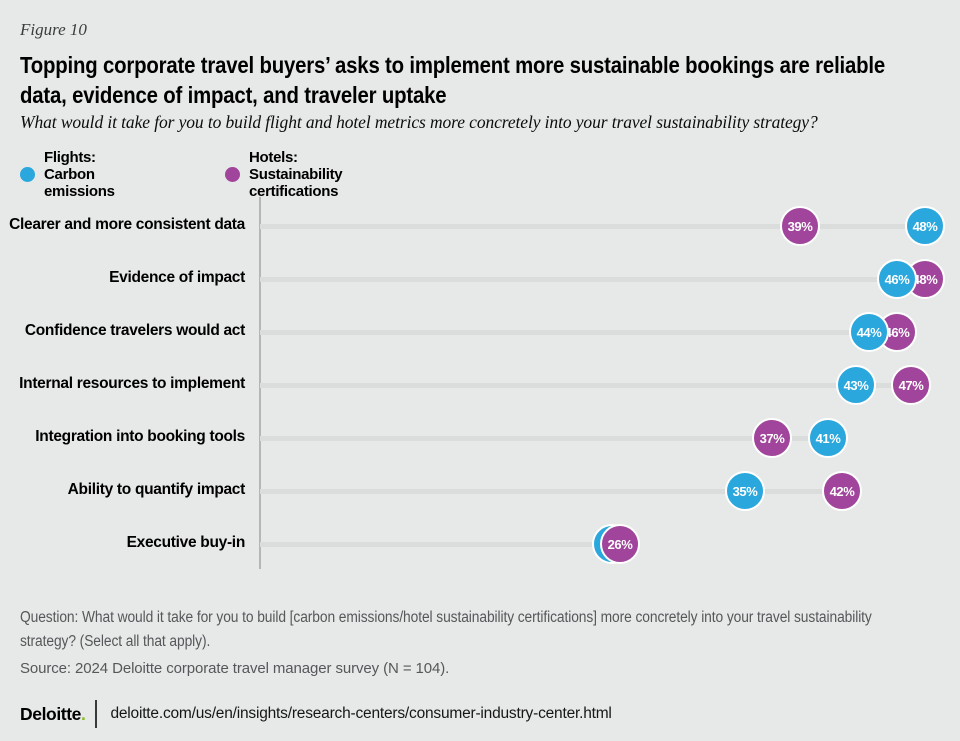  I want to click on data-point-flights: 48%, so click(925, 226).